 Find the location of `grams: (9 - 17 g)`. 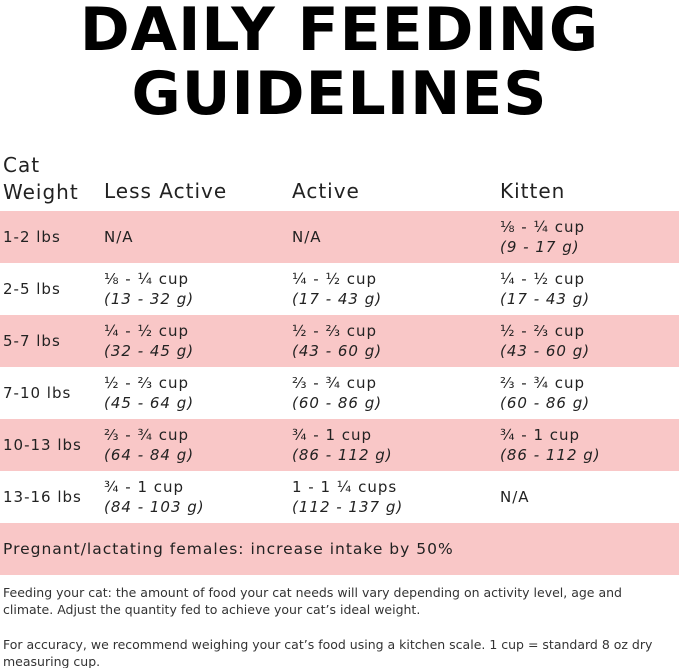

grams: (9 - 17 g) is located at coordinates (540, 247).